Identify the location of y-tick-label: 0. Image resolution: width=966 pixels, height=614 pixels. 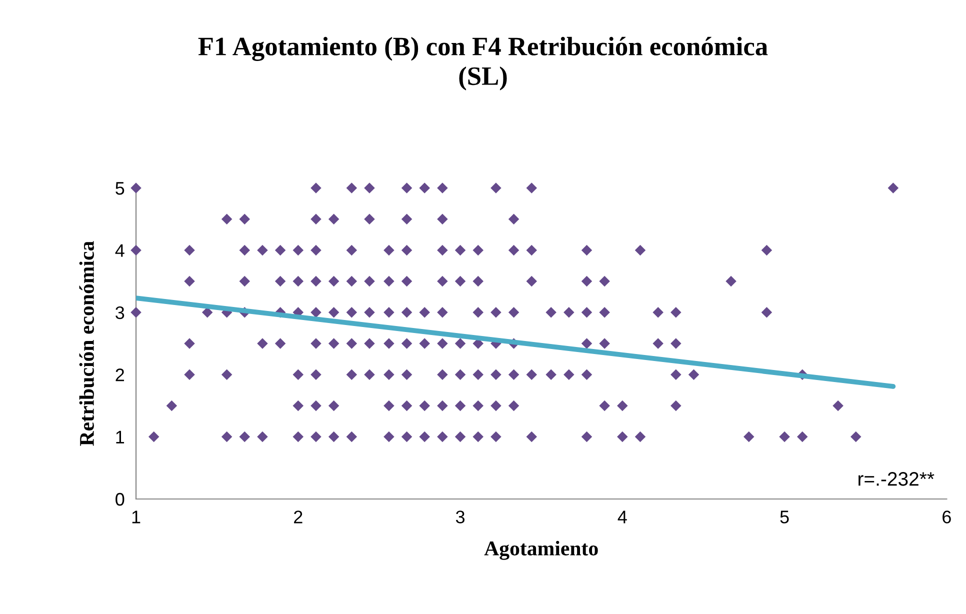
(120, 499).